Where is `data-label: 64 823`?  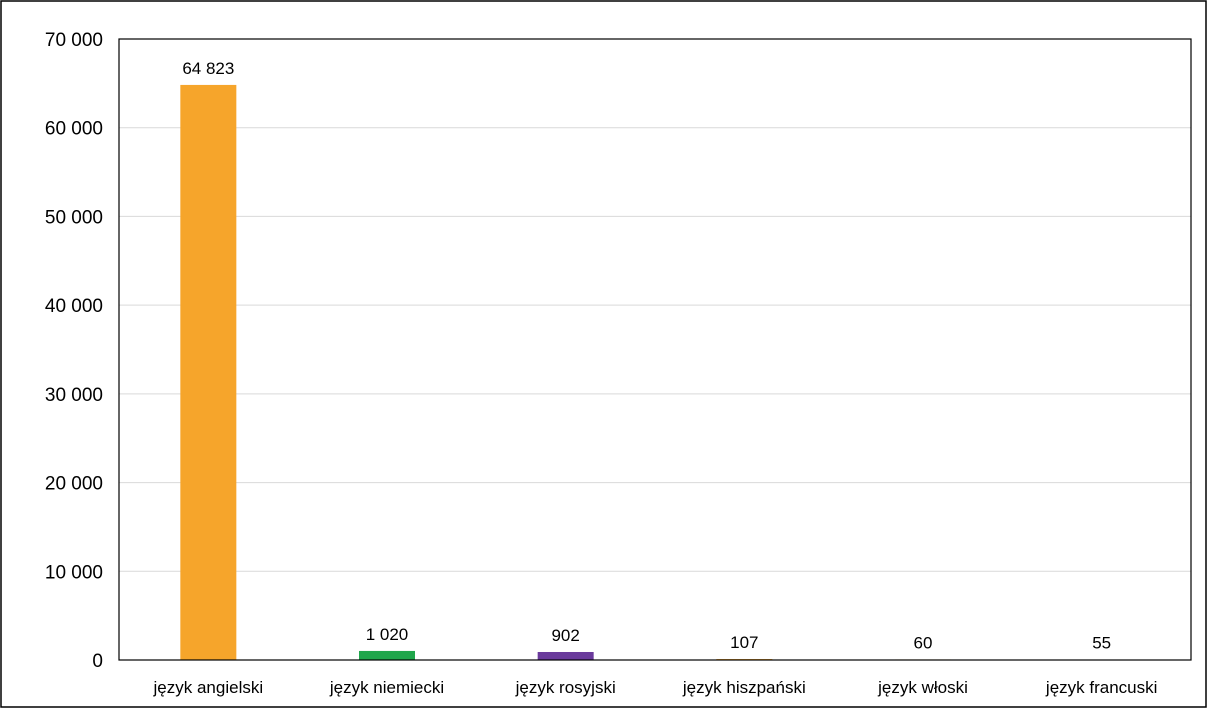
data-label: 64 823 is located at coordinates (208, 68).